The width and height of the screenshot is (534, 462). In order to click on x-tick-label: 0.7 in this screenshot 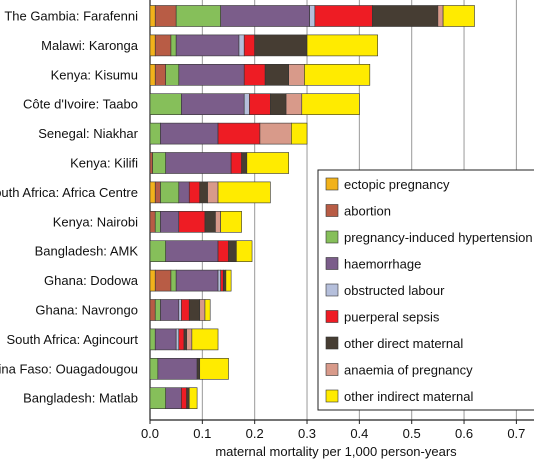, I will do `click(516, 433)`.